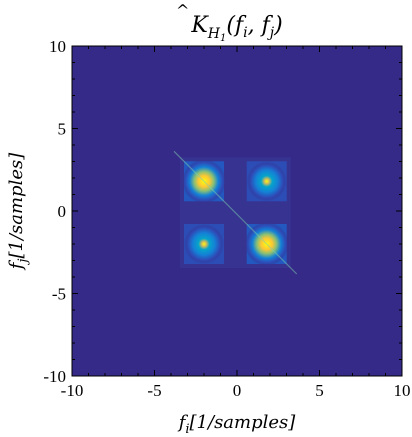  Describe the element at coordinates (237, 424) in the screenshot. I see `x-axis-label: fi[1/samples]` at that location.